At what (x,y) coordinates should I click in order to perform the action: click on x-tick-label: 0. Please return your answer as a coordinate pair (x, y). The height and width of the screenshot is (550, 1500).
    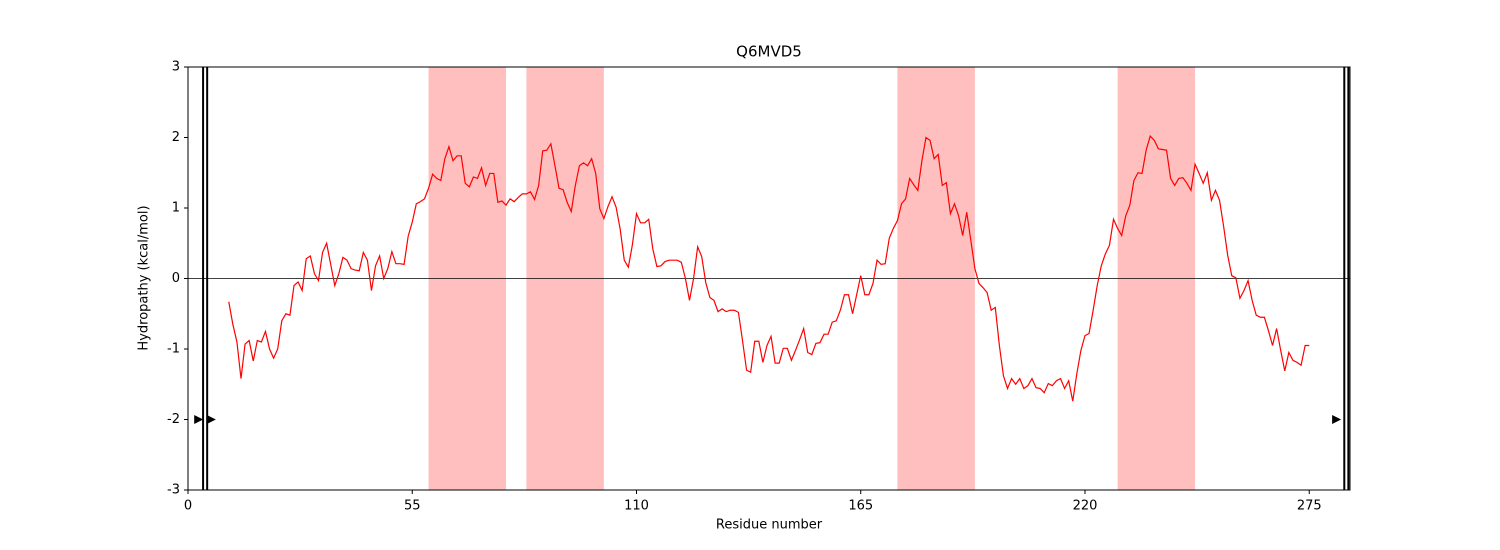
    Looking at the image, I should click on (188, 506).